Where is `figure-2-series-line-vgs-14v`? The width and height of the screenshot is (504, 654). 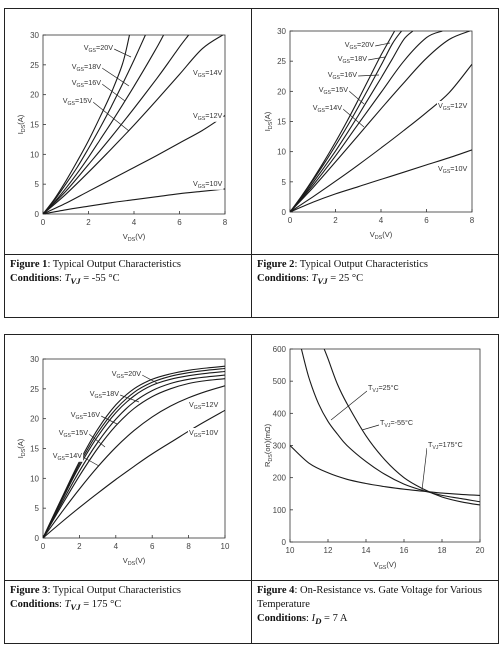 figure-2-series-line-vgs-14v is located at coordinates (380, 121).